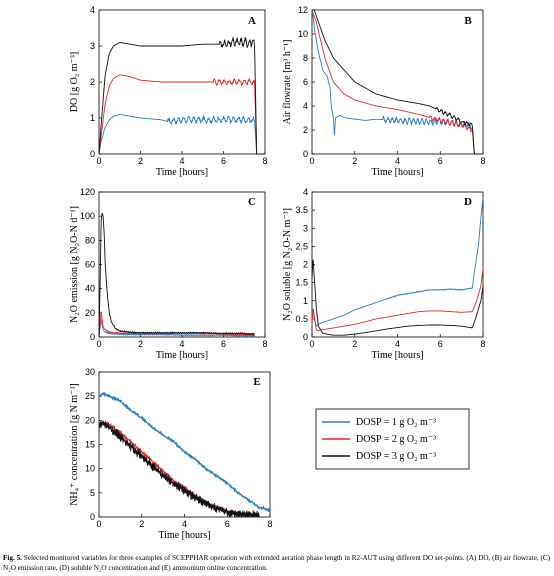 This screenshot has width=554, height=576. Describe the element at coordinates (303, 10) in the screenshot. I see `y-tick-label: 12` at that location.